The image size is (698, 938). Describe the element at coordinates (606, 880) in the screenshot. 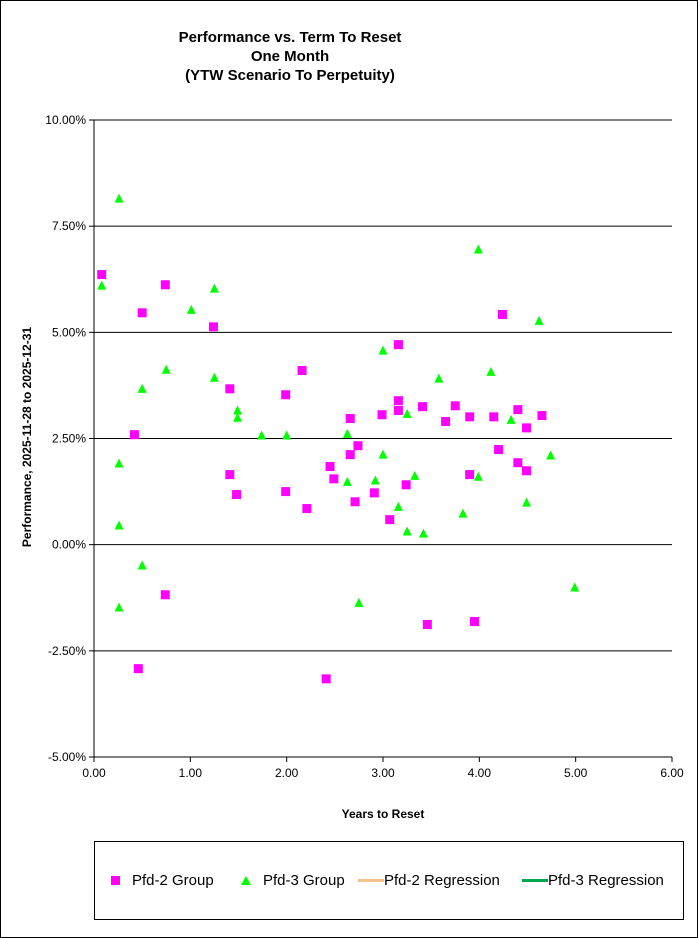

I see `legend-label: Pfd-3 Regression` at that location.